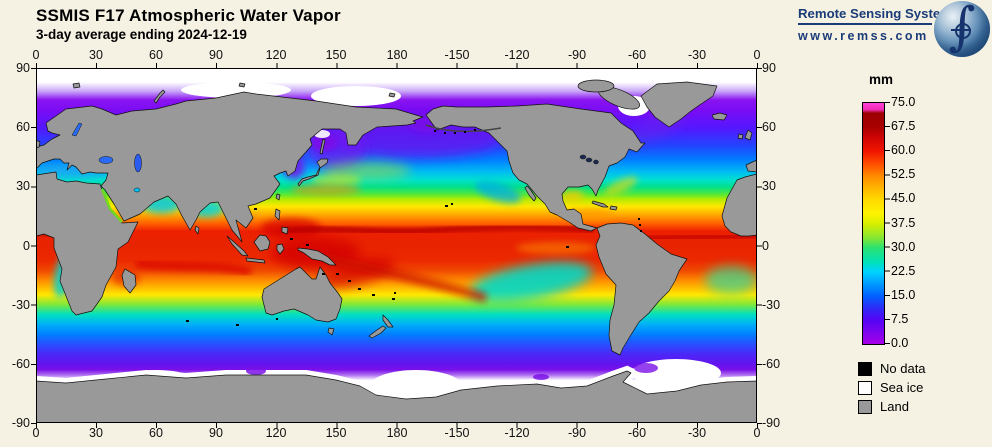  Describe the element at coordinates (87, 243) in the screenshot. I see `africa` at that location.